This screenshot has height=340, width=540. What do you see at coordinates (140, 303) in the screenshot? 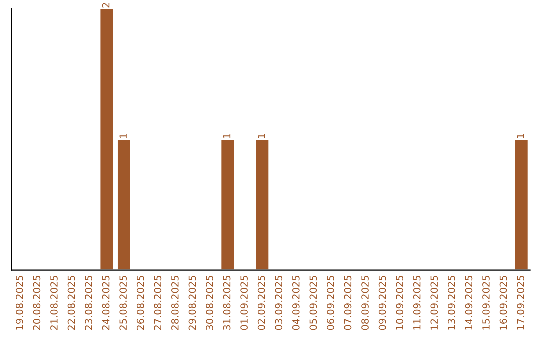
I see `x-tick-label: 26.08.2025` at bounding box center [140, 303].